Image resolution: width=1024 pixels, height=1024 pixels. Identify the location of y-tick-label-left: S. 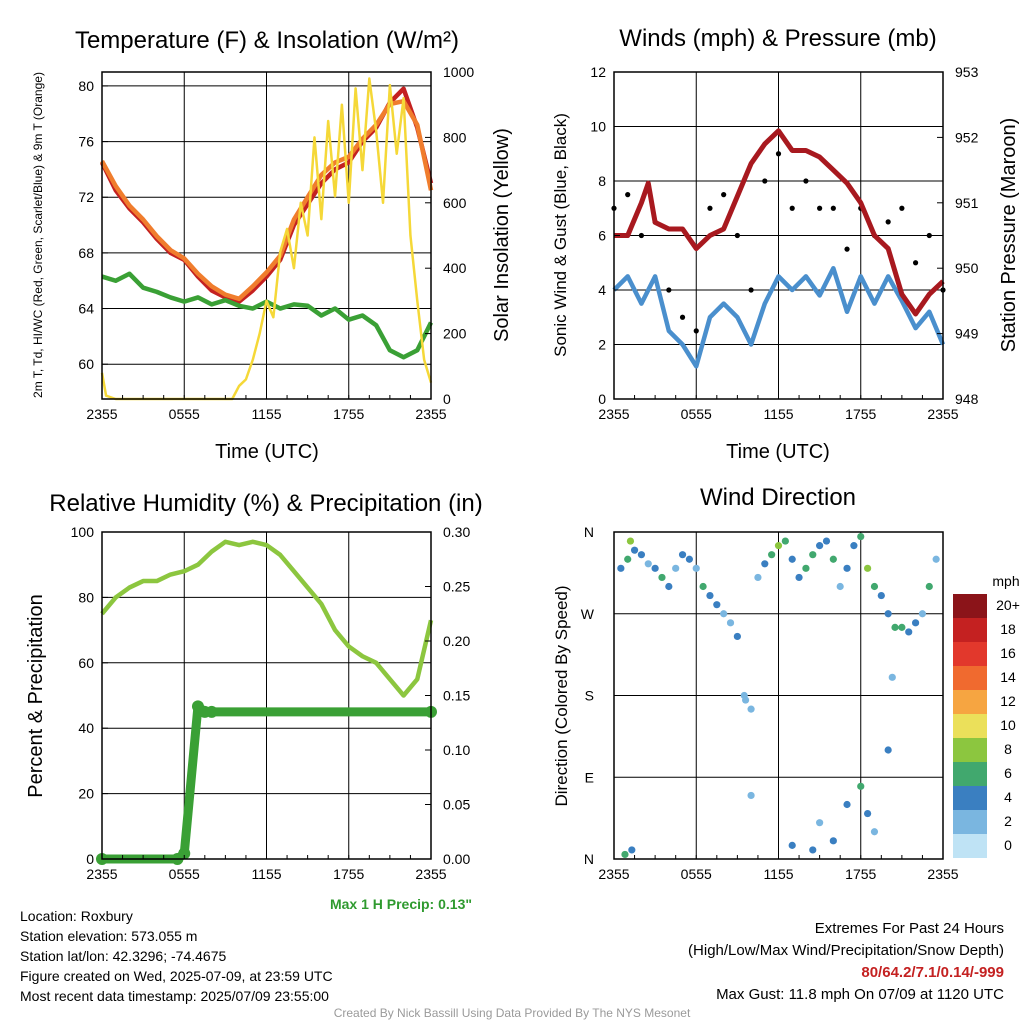
(589, 696).